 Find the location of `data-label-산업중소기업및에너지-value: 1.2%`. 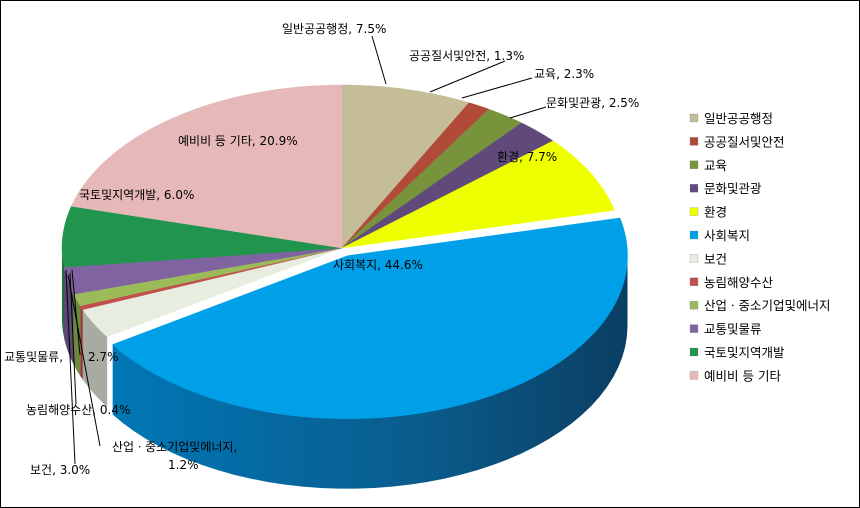

data-label-산업중소기업및에너지-value: 1.2% is located at coordinates (183, 465).